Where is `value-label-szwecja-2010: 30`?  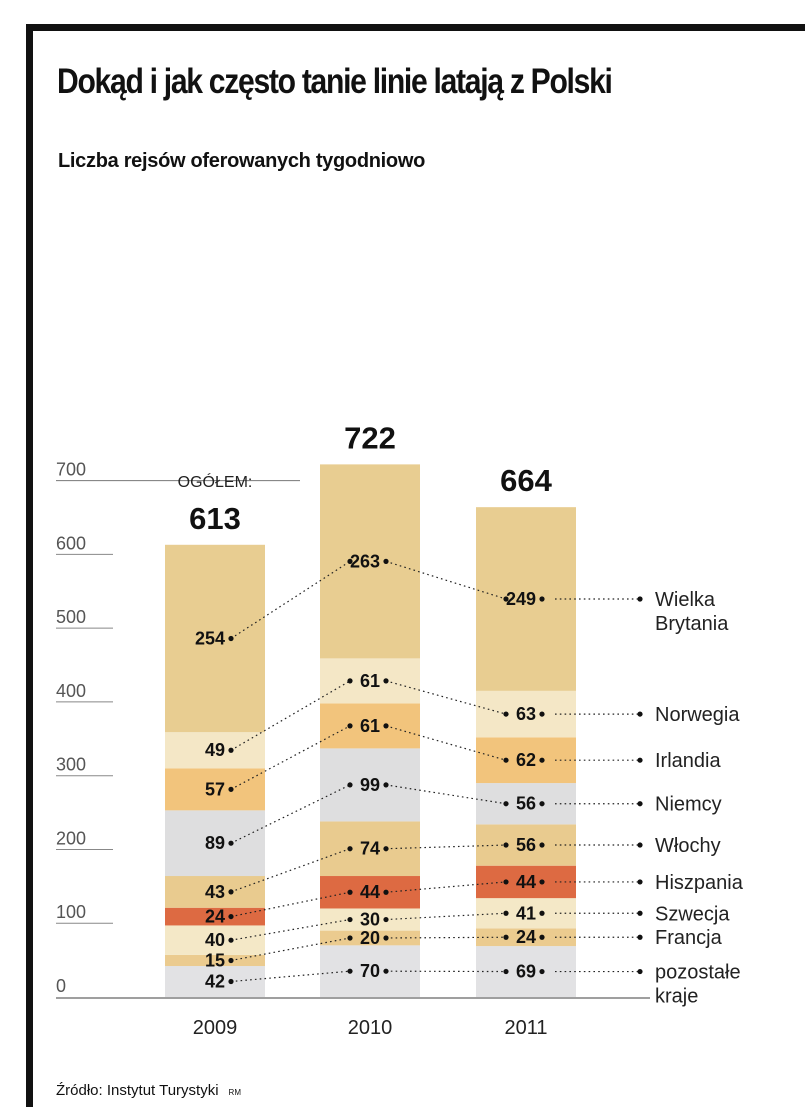 value-label-szwecja-2010: 30 is located at coordinates (370, 920).